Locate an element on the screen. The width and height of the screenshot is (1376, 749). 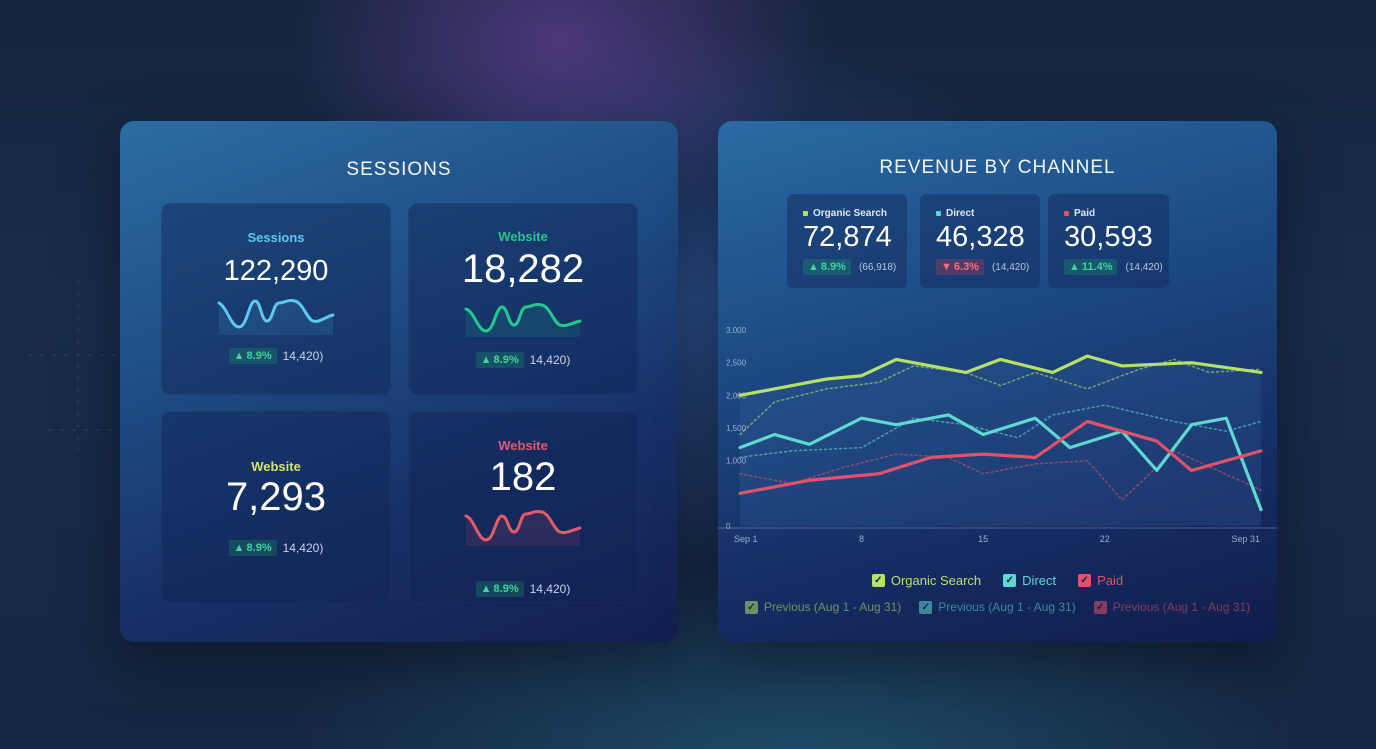
legend-label: Direct is located at coordinates (1039, 580).